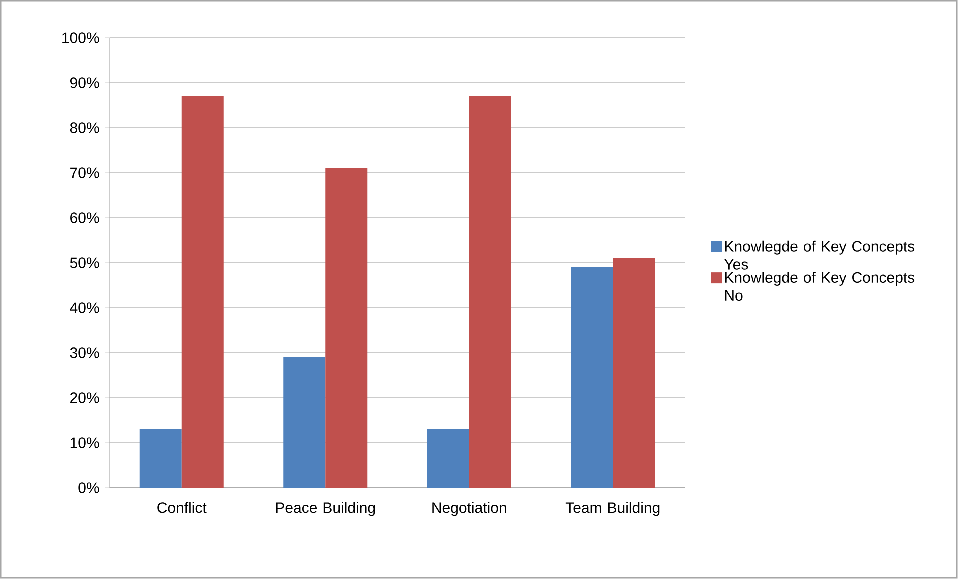 The width and height of the screenshot is (958, 579). Describe the element at coordinates (85, 83) in the screenshot. I see `y-tick-label: 90%` at that location.